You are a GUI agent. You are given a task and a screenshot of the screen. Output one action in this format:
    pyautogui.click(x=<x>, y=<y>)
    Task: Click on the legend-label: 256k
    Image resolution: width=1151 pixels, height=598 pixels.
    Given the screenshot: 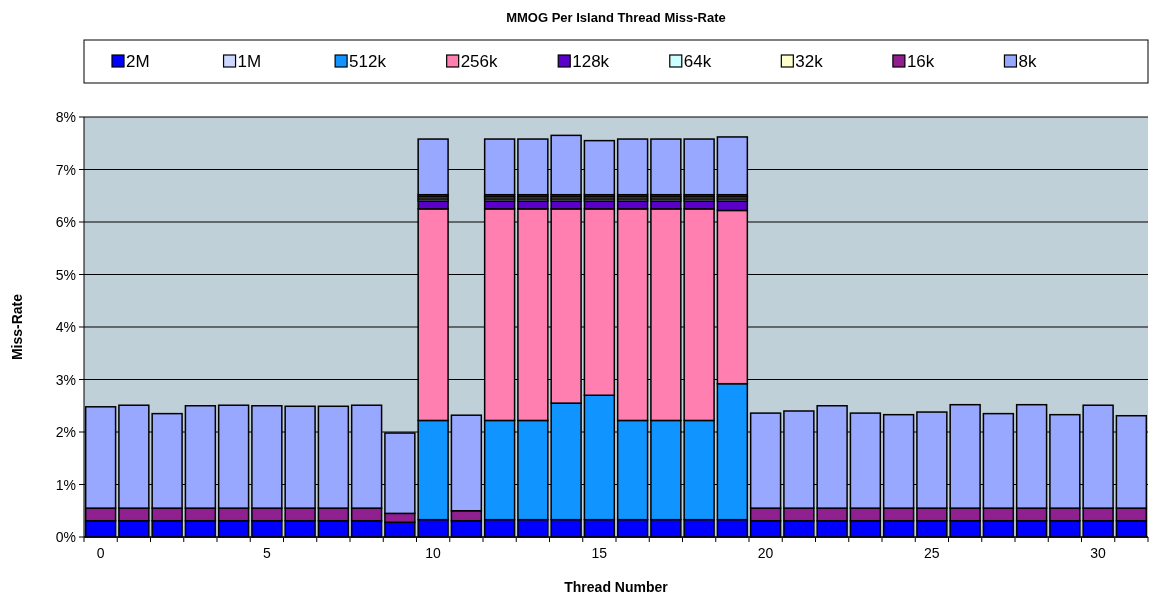 What is the action you would take?
    pyautogui.click(x=479, y=61)
    